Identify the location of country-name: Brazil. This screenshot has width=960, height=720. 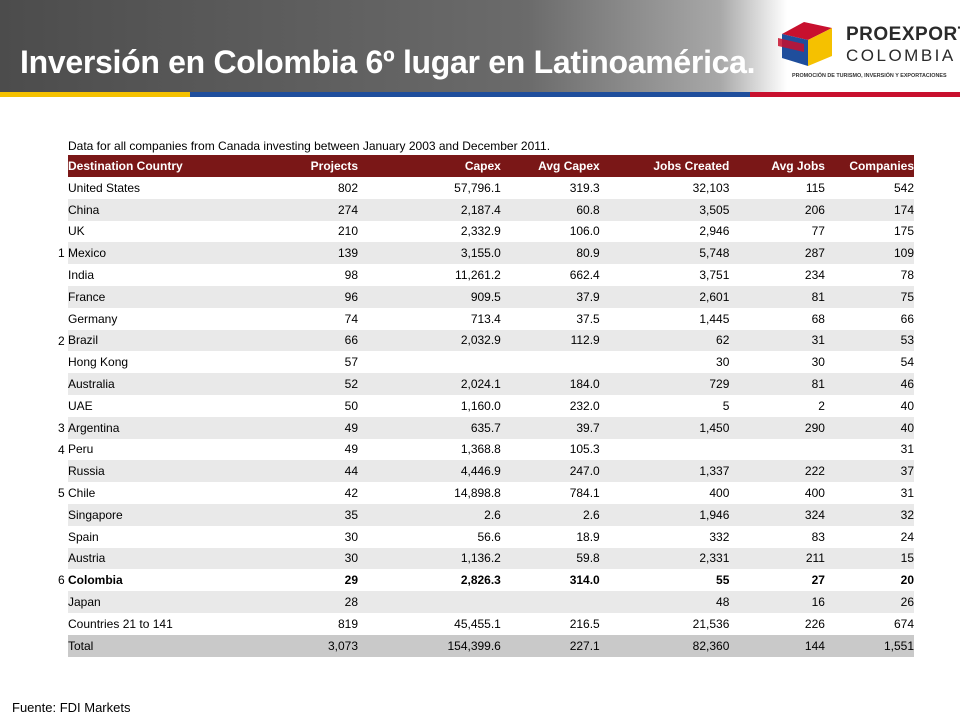
(83, 340).